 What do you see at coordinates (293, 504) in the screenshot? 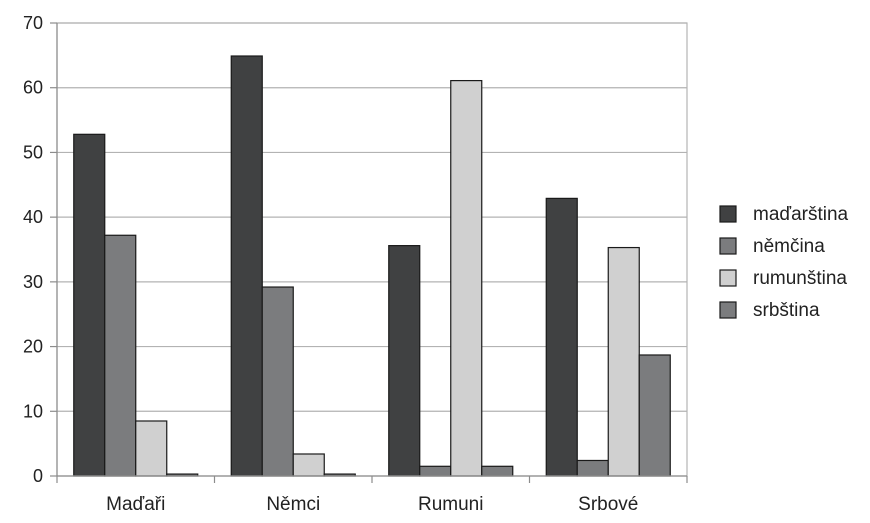
I see `x-category-label: Němci` at bounding box center [293, 504].